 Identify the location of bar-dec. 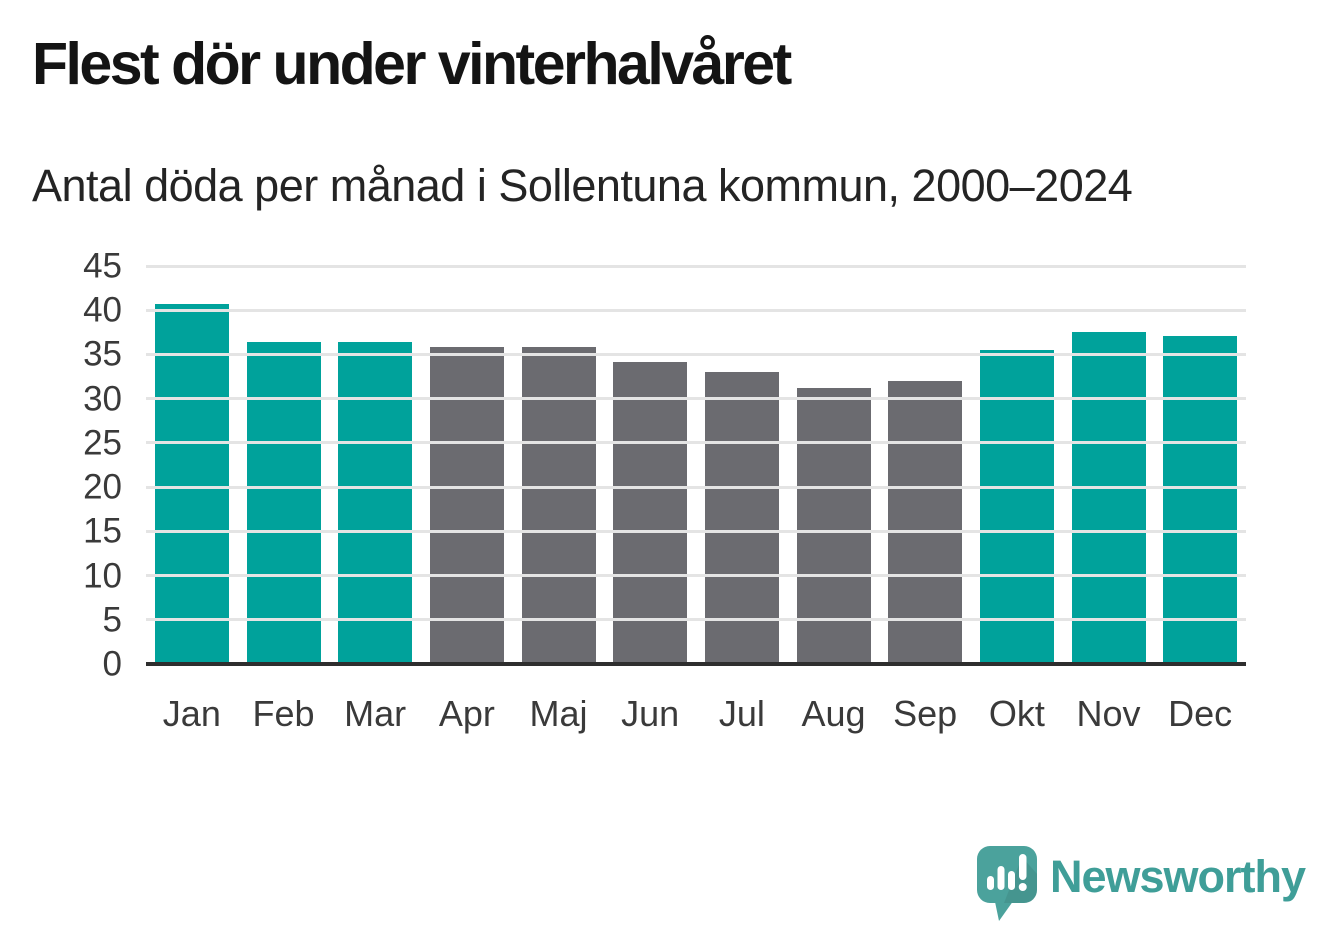
(1200, 499).